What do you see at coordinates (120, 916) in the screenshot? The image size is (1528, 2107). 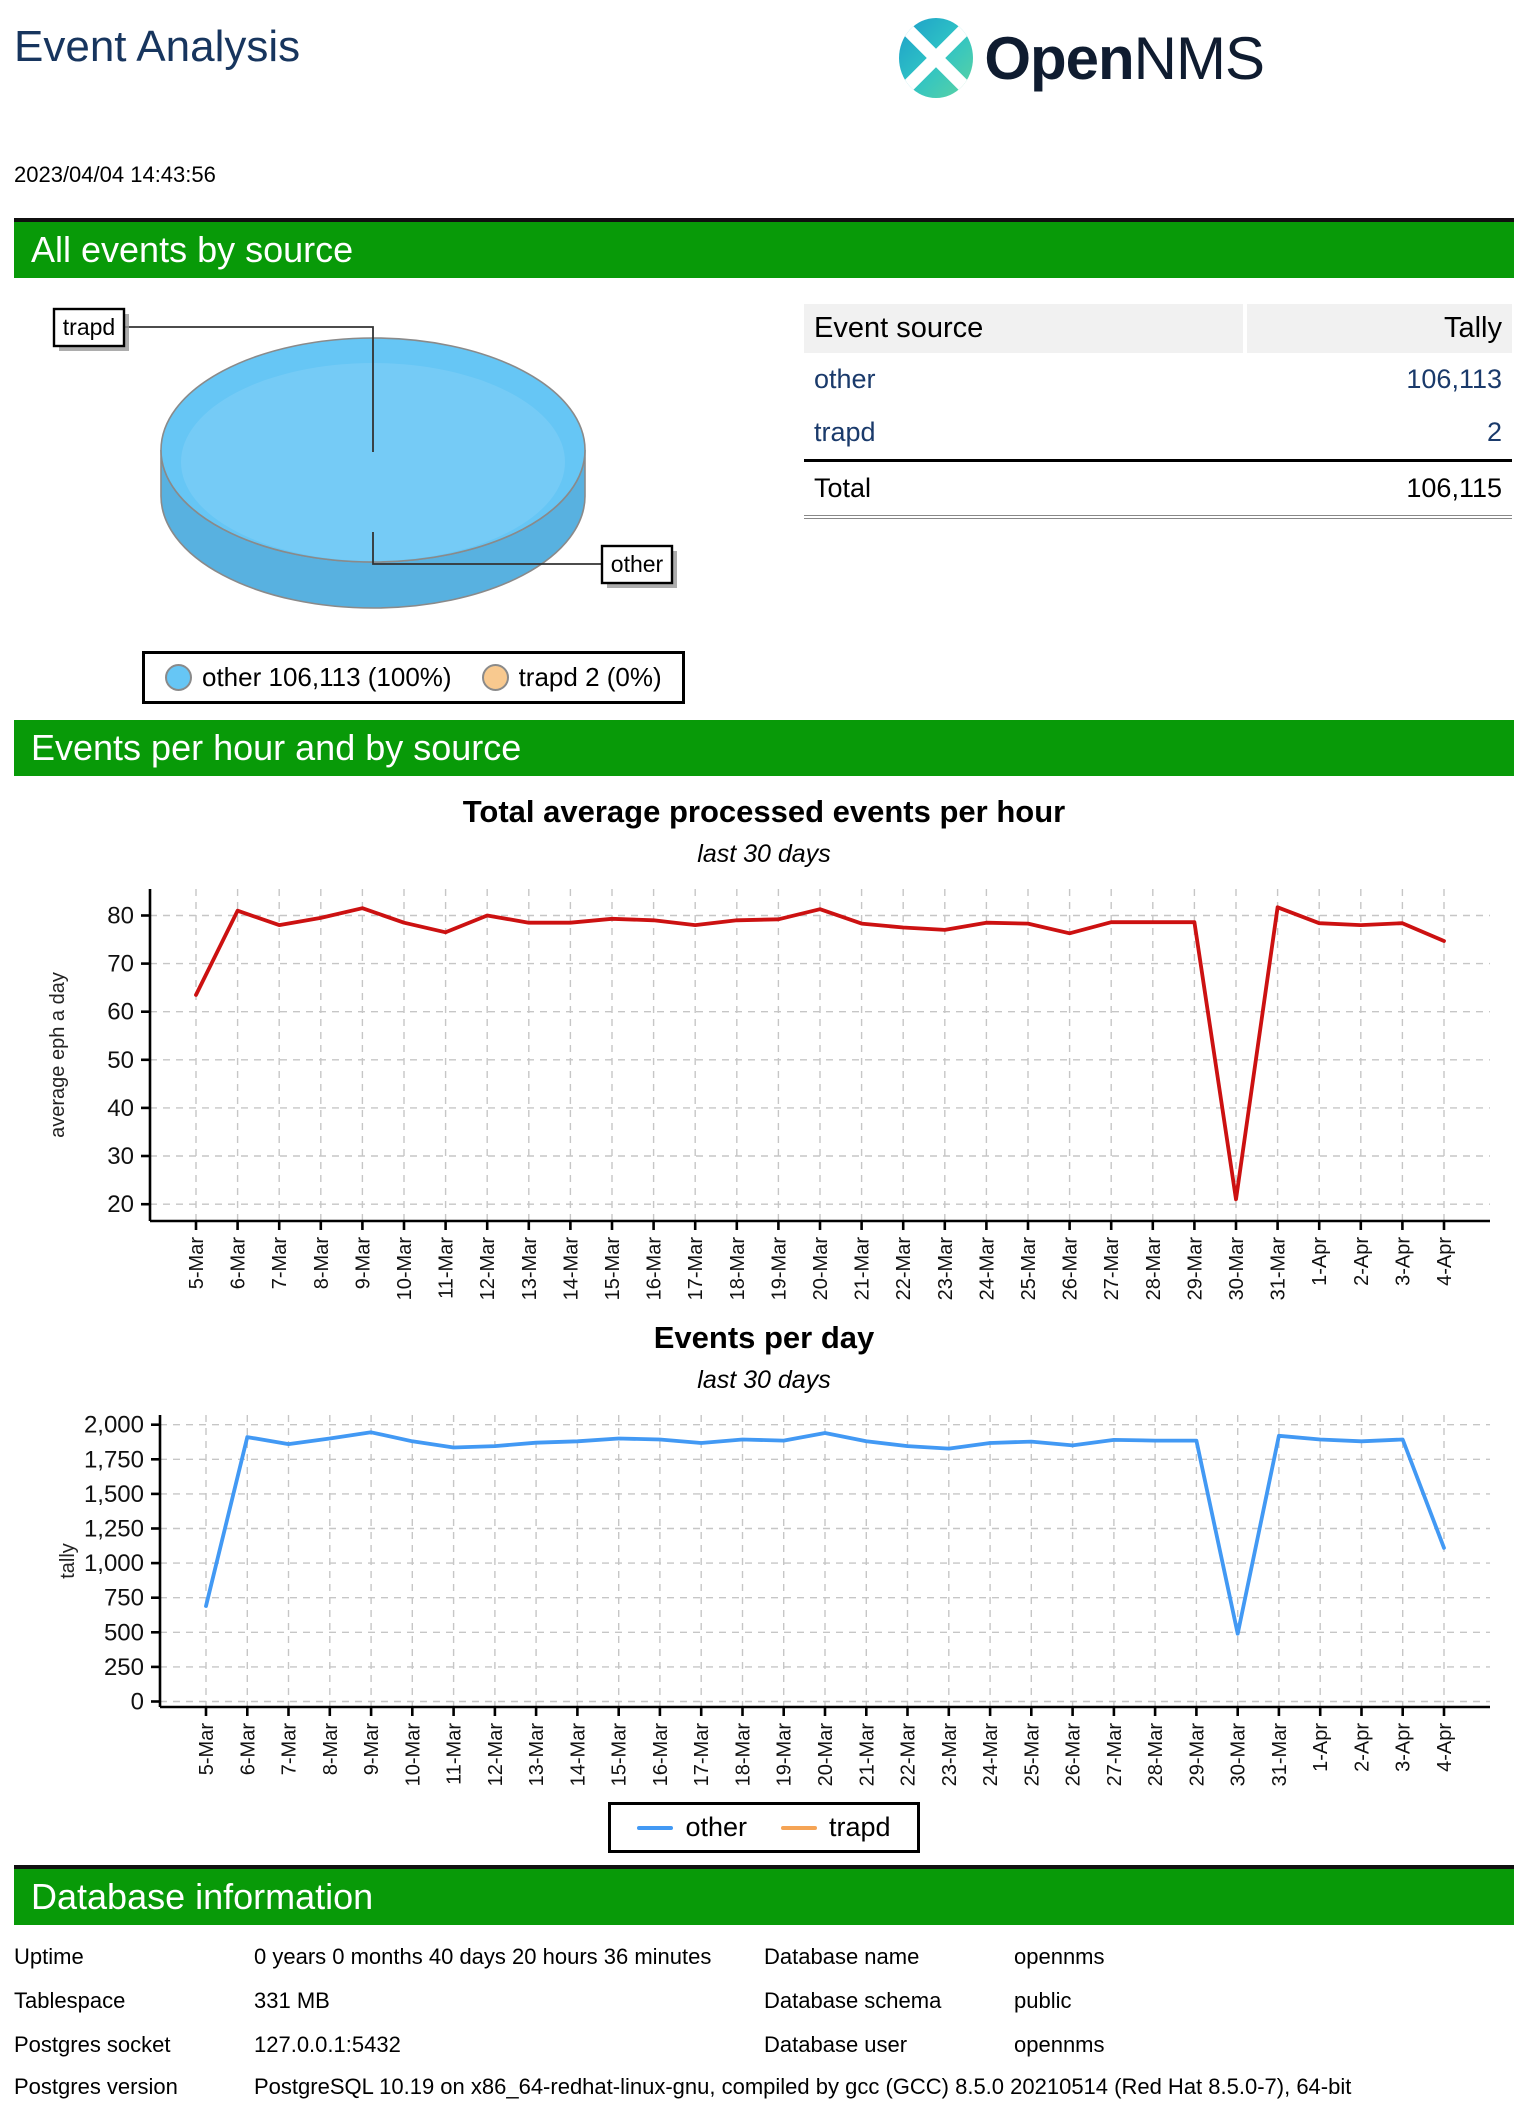 I see `y-tick-label: 80` at bounding box center [120, 916].